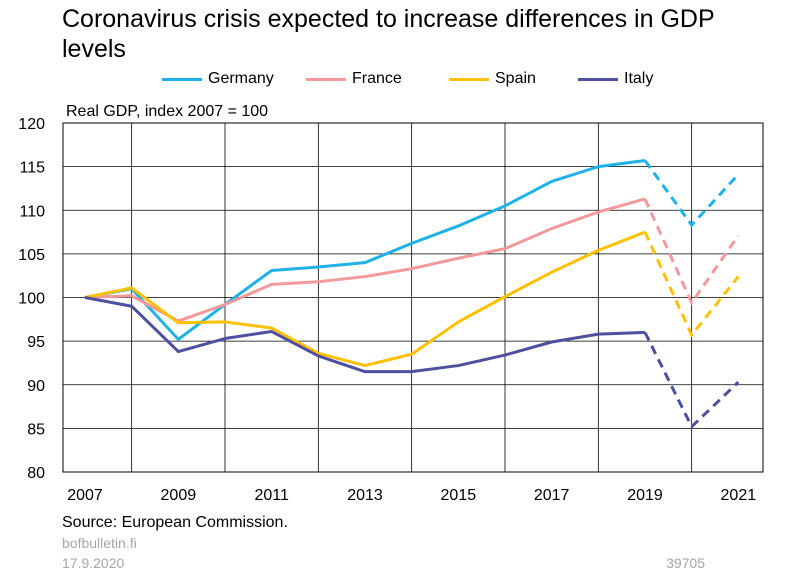 This screenshot has width=800, height=581. What do you see at coordinates (31, 124) in the screenshot?
I see `y-tick-label: 120` at bounding box center [31, 124].